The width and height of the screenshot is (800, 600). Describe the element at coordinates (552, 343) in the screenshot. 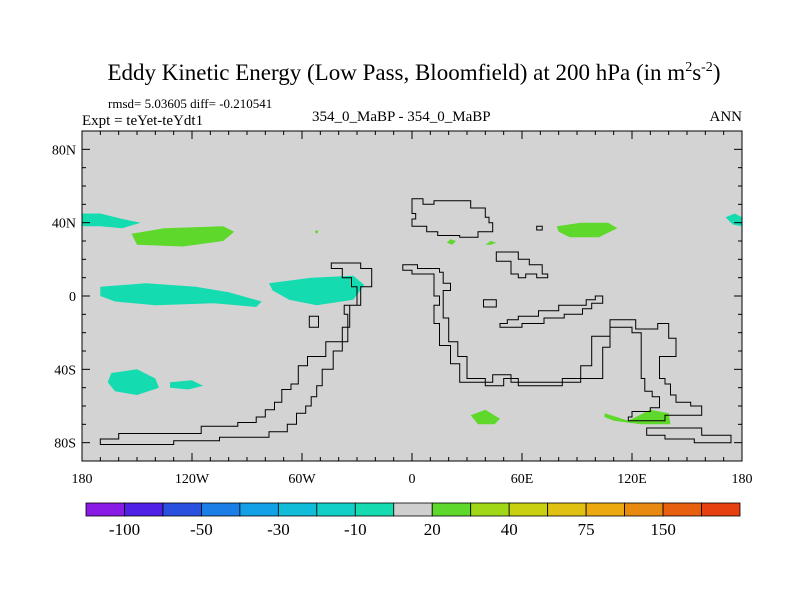

I see `contour-atlantic-blob` at that location.